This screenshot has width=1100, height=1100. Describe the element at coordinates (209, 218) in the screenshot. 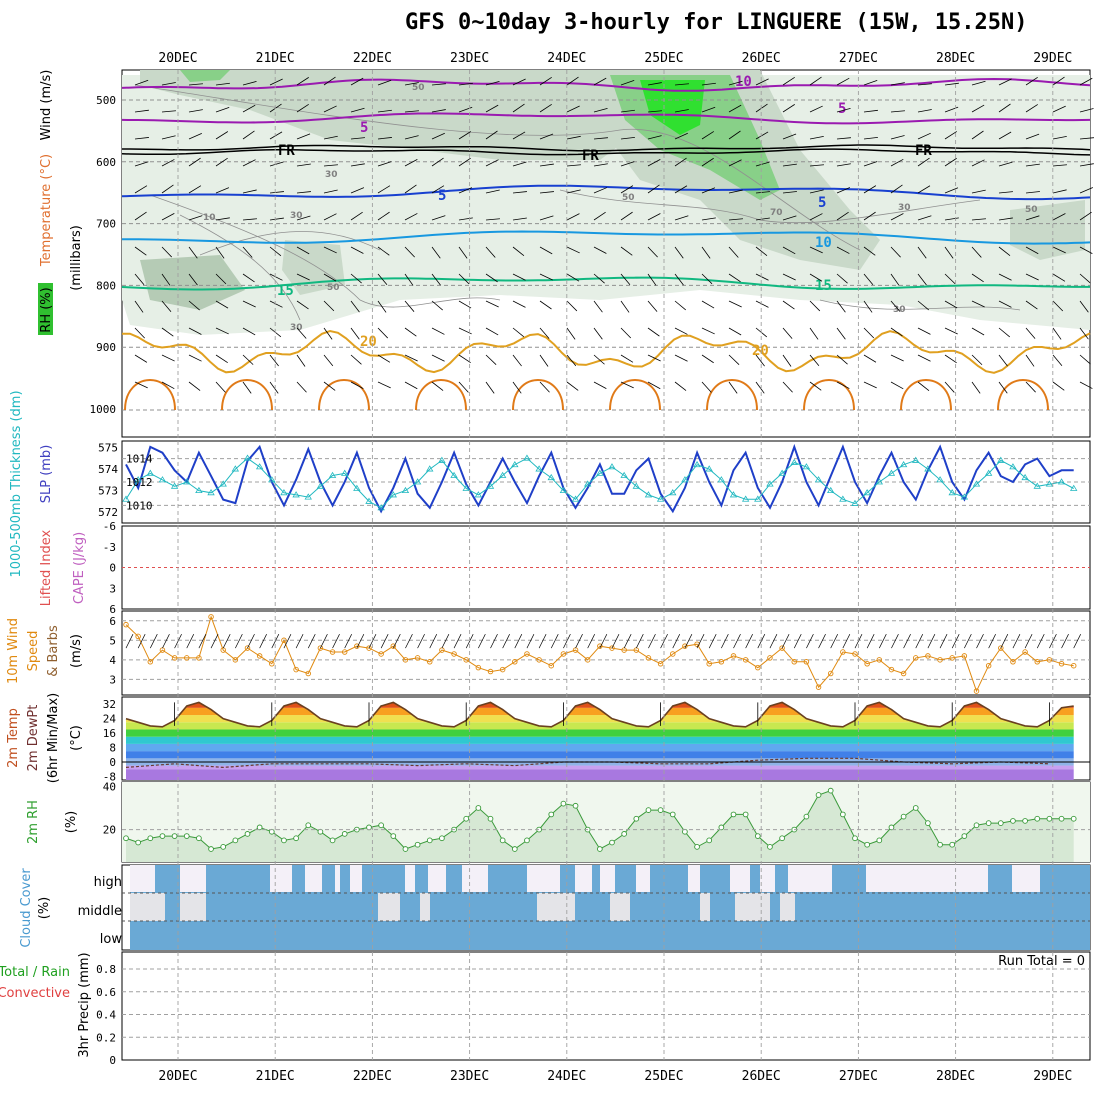

I see `contour-label: 10` at that location.